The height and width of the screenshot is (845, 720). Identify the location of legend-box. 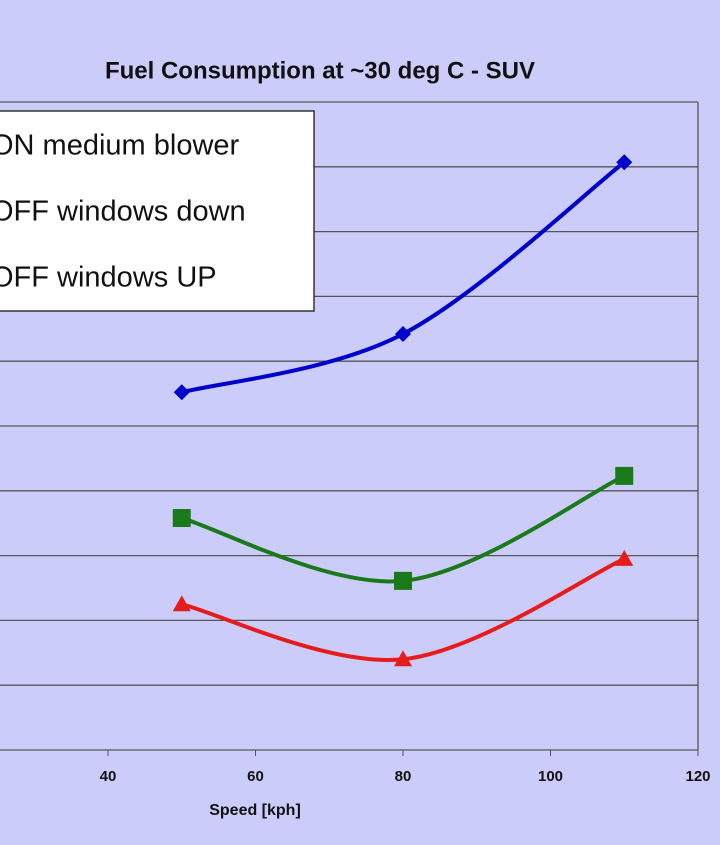
(157, 211).